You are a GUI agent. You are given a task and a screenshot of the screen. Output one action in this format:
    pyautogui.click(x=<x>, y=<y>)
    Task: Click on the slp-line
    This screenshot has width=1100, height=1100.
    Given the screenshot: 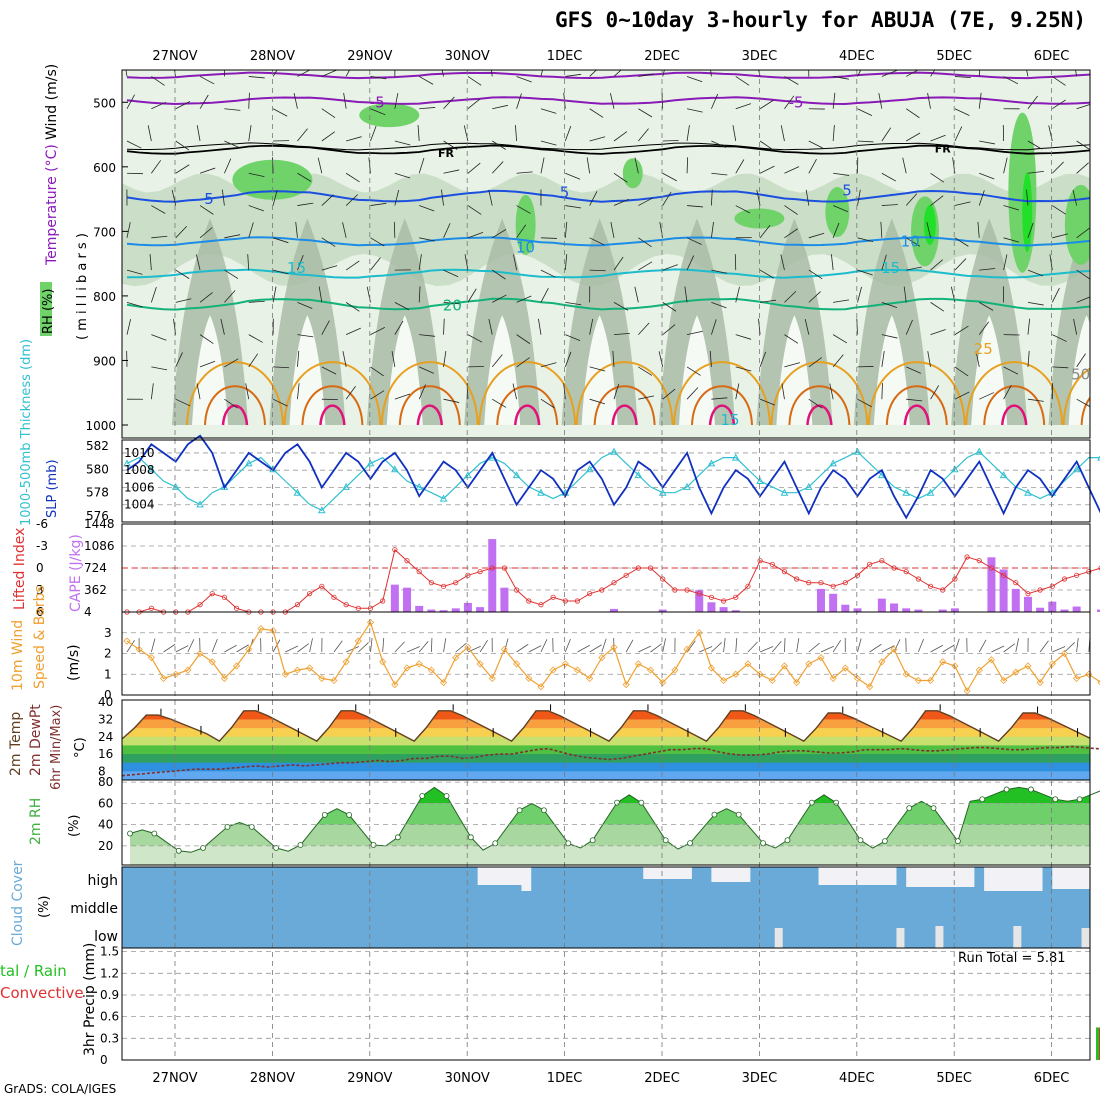 What is the action you would take?
    pyautogui.click(x=613, y=477)
    